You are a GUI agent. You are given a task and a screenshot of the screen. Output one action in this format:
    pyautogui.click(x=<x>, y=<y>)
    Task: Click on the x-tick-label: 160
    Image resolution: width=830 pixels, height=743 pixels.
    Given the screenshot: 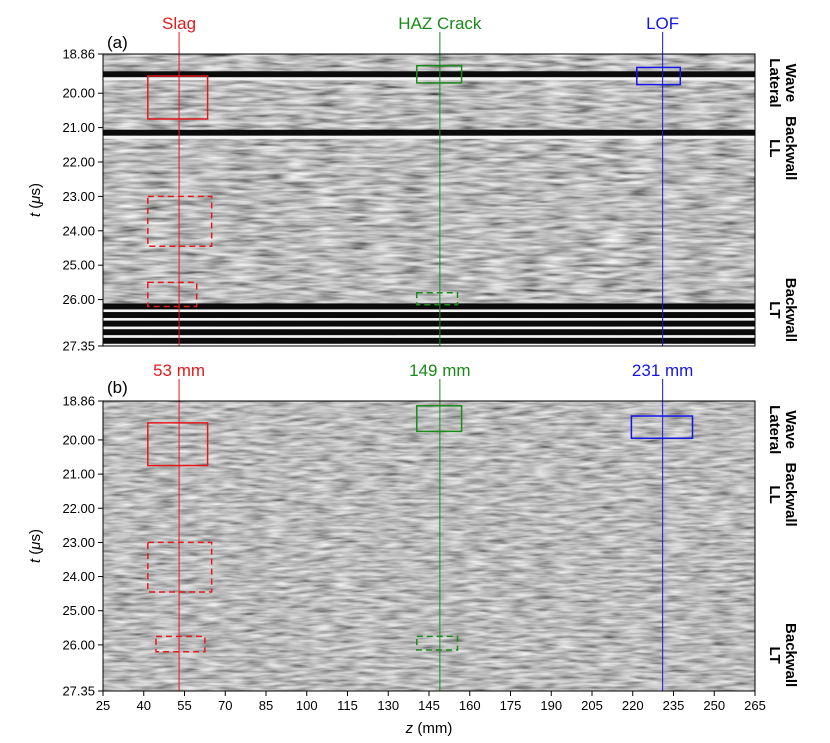 What is the action you would take?
    pyautogui.click(x=470, y=705)
    